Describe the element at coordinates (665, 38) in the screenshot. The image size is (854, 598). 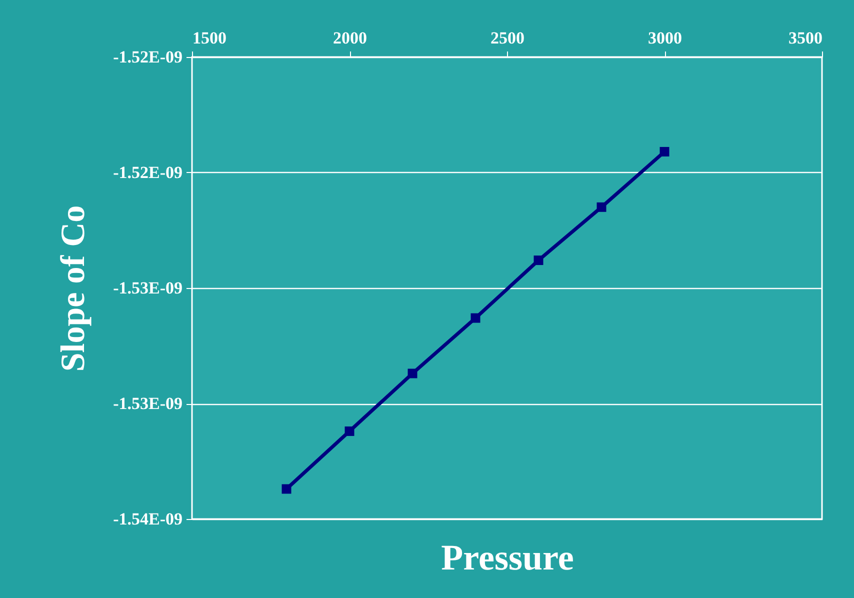
I see `x-tick-label: 3000` at that location.